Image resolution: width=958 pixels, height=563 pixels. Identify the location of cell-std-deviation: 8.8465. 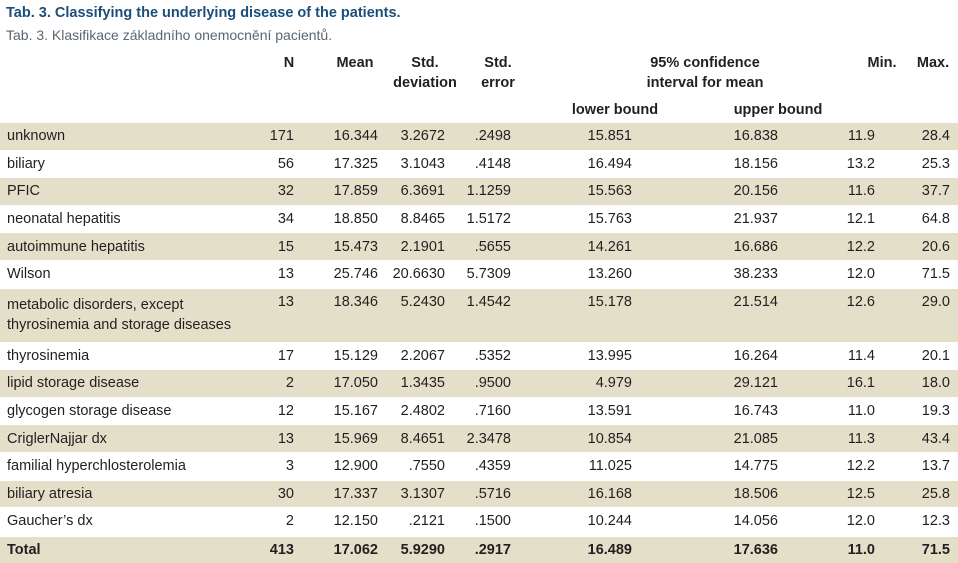
(418, 218).